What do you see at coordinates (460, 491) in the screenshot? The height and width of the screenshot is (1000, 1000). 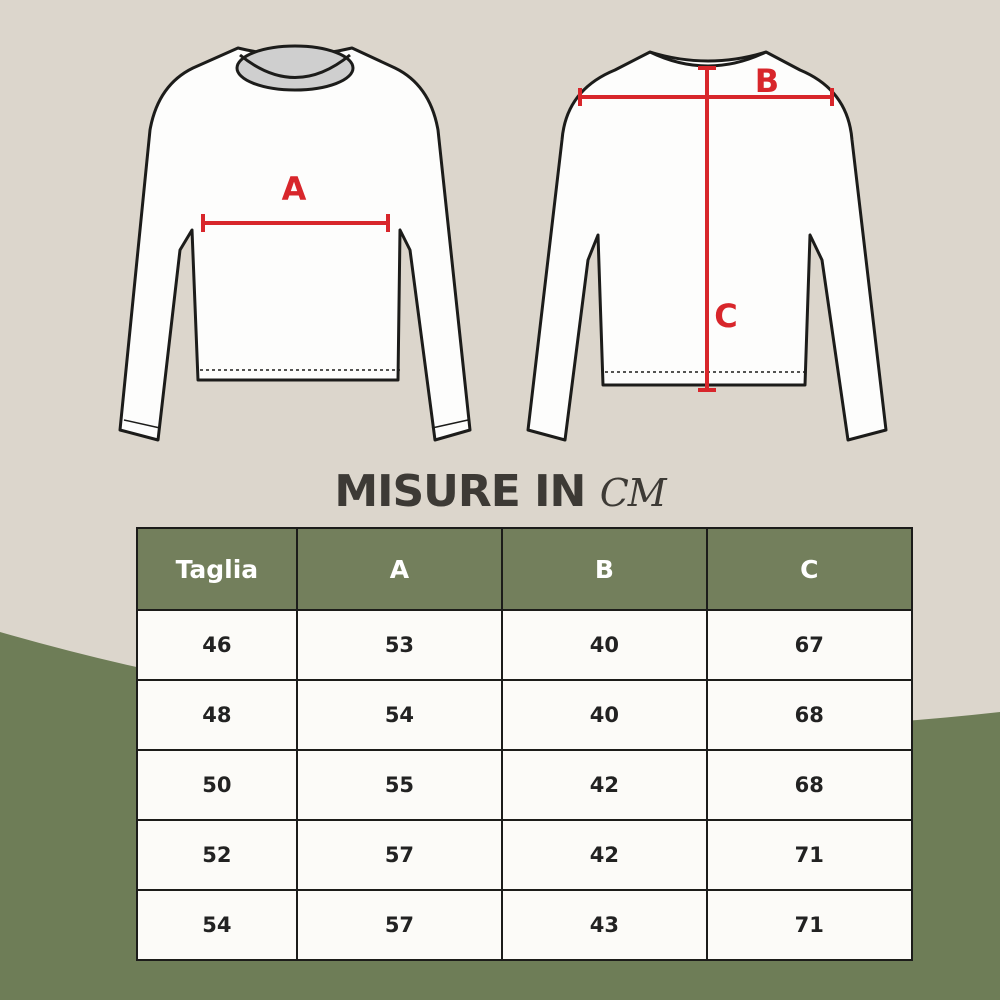 I see `title-main: MISURE IN` at bounding box center [460, 491].